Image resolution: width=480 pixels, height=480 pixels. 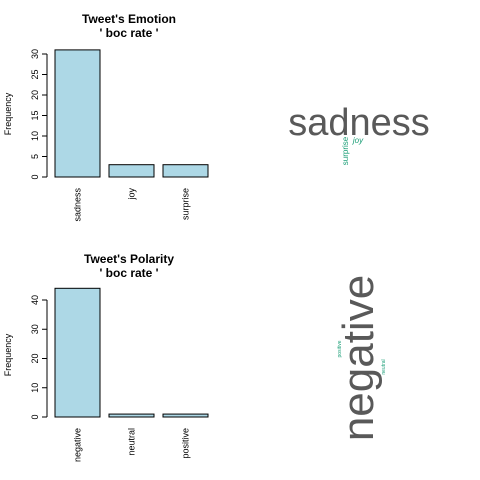 I want to click on emotion-y-tick-label: 20, so click(x=35, y=95).